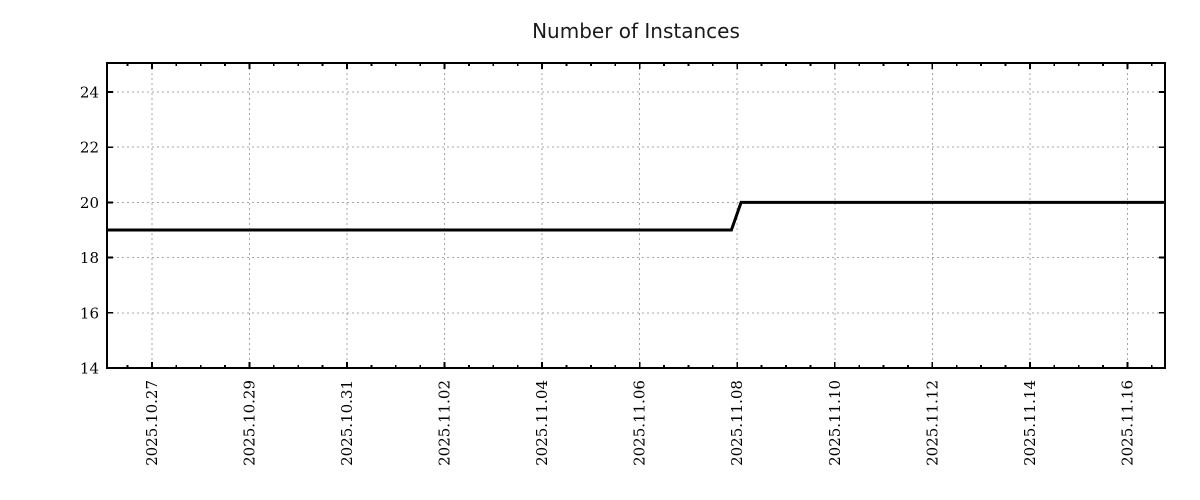  What do you see at coordinates (835, 423) in the screenshot?
I see `x-tick-label: 2025.11.10` at bounding box center [835, 423].